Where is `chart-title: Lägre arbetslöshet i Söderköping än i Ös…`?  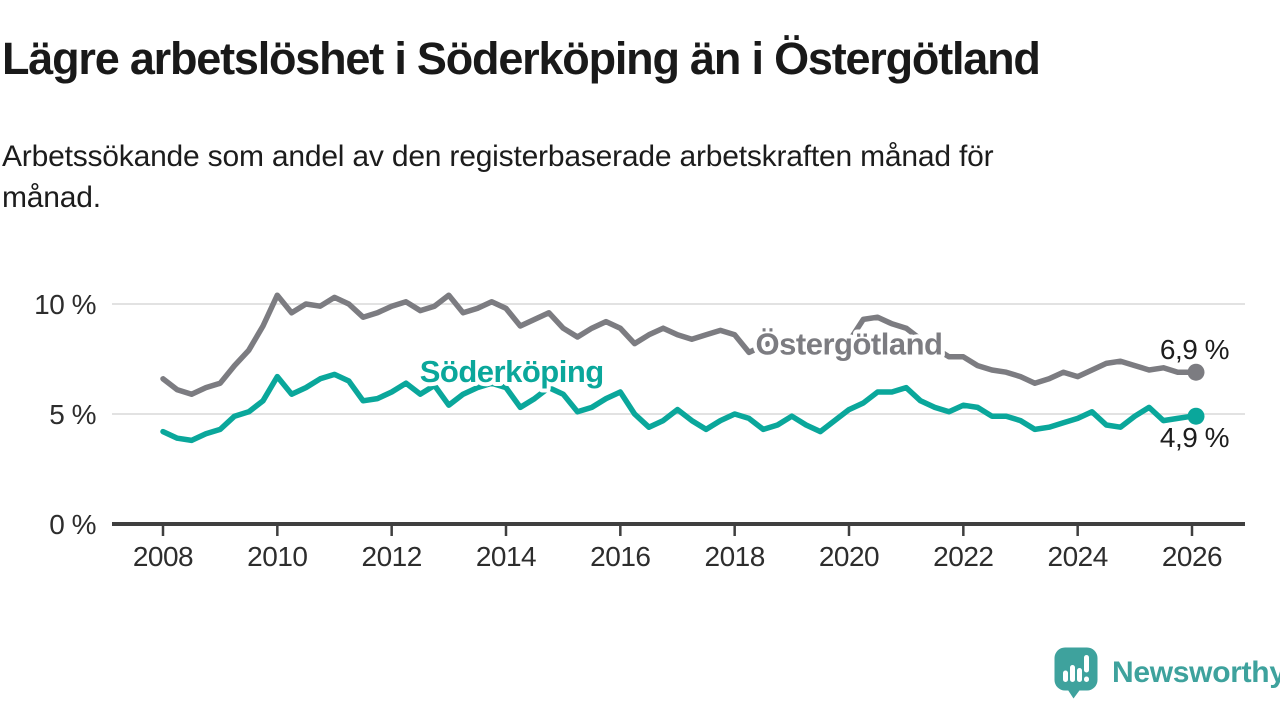 chart-title: Lägre arbetslöshet i Söderköping än i Ös… is located at coordinates (521, 58).